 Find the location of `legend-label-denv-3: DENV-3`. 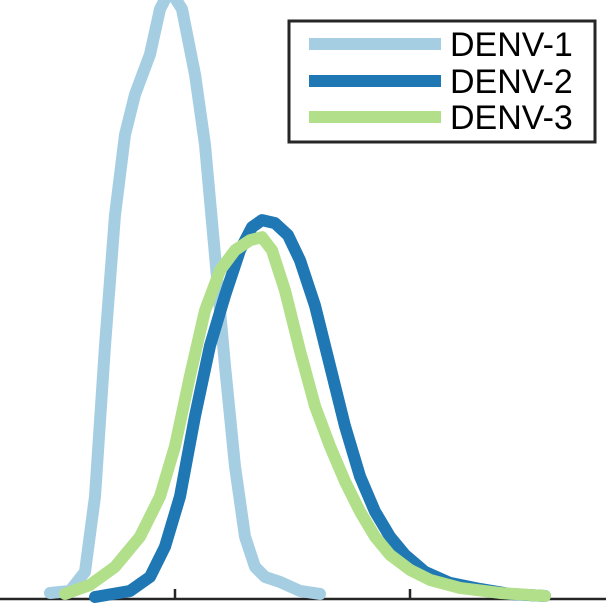

legend-label-denv-3: DENV-3 is located at coordinates (511, 118).